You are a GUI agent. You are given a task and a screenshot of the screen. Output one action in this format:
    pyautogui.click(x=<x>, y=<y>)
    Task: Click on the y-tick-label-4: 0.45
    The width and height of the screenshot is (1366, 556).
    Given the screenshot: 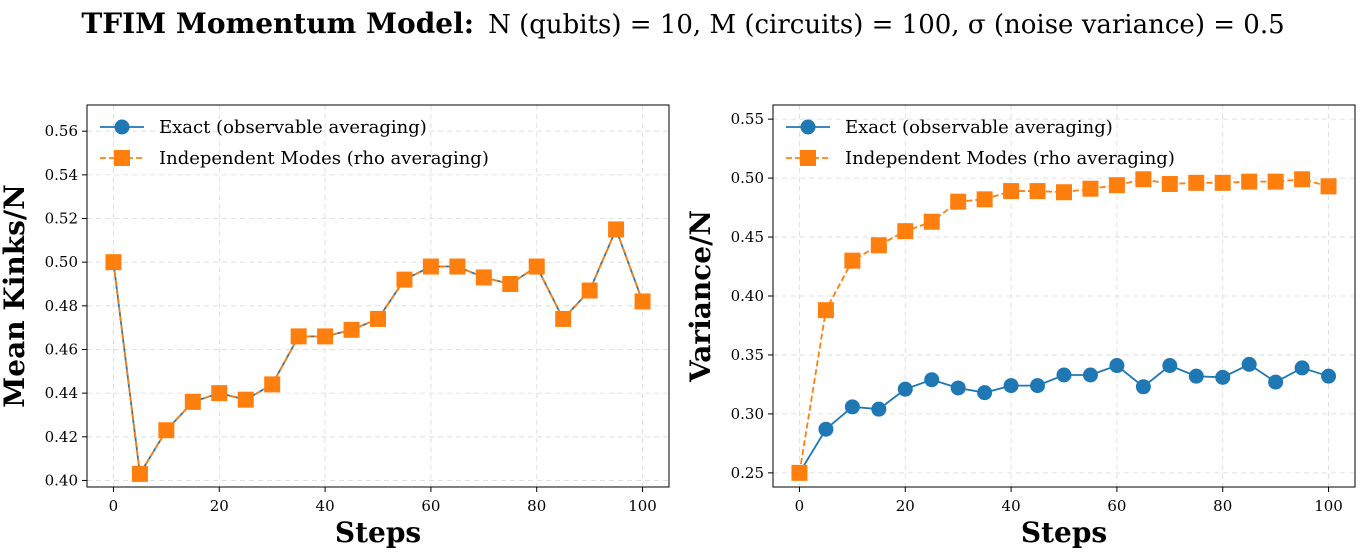 What is the action you would take?
    pyautogui.click(x=747, y=237)
    